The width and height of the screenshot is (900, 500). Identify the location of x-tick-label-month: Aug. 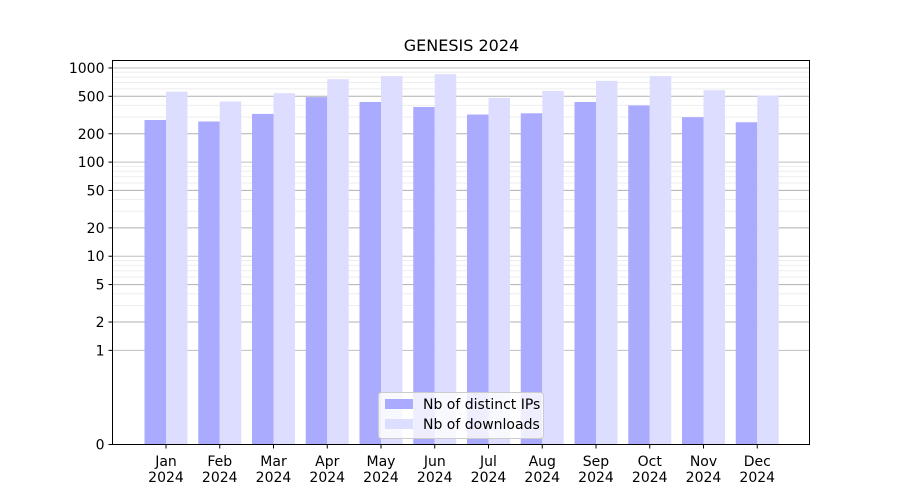
(542, 462).